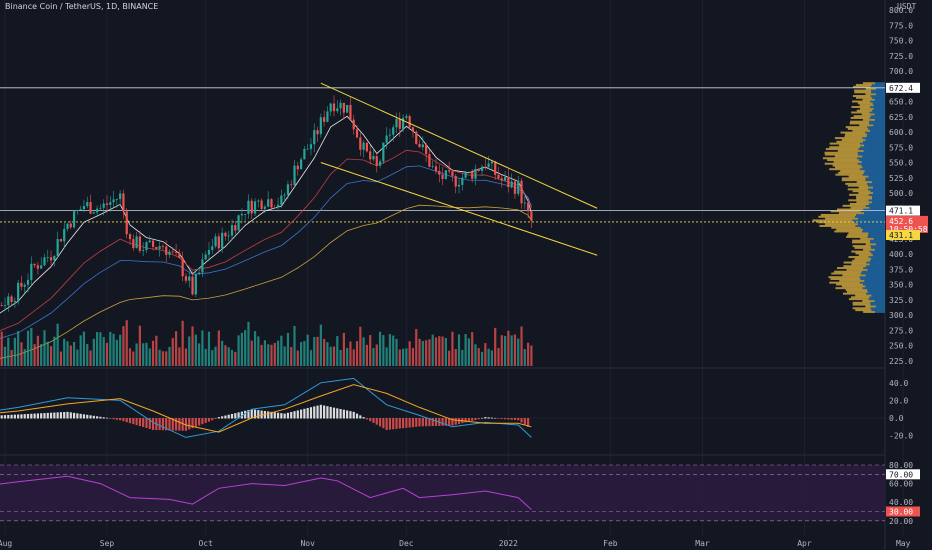  Describe the element at coordinates (901, 211) in the screenshot. I see `support-tag: 471.1` at that location.